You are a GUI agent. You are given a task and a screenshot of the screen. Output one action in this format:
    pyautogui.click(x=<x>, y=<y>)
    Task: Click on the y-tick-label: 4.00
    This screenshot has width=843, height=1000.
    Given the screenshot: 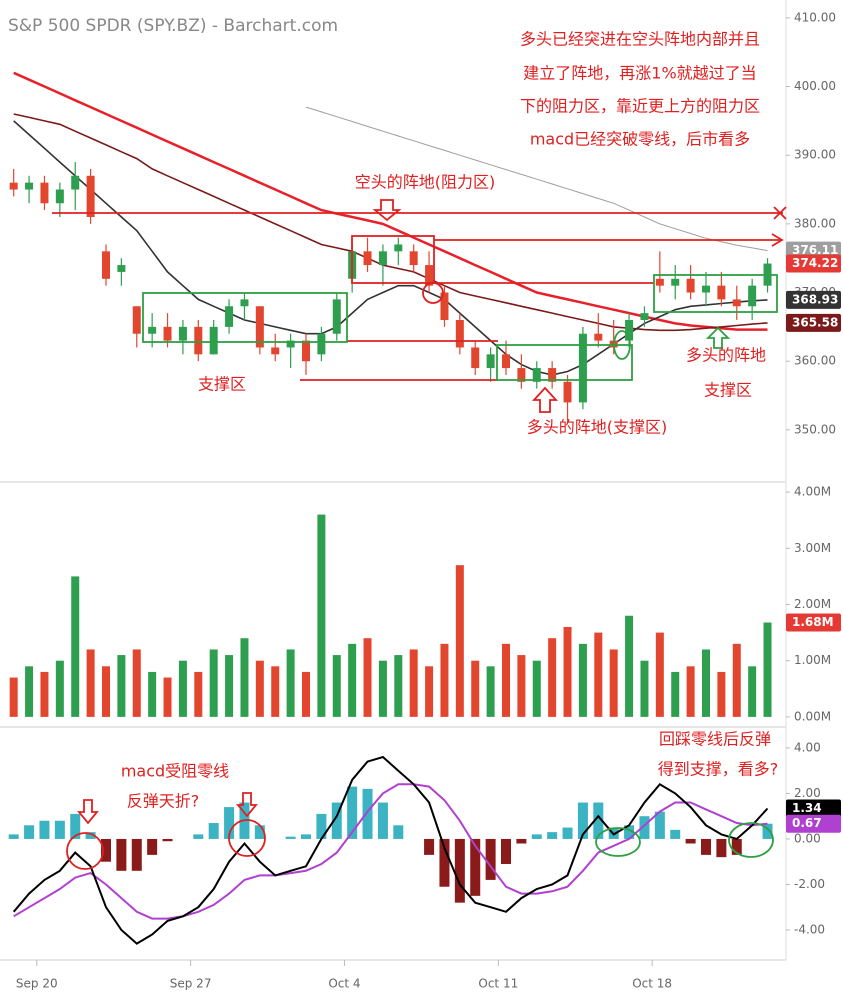 What is the action you would take?
    pyautogui.click(x=807, y=747)
    